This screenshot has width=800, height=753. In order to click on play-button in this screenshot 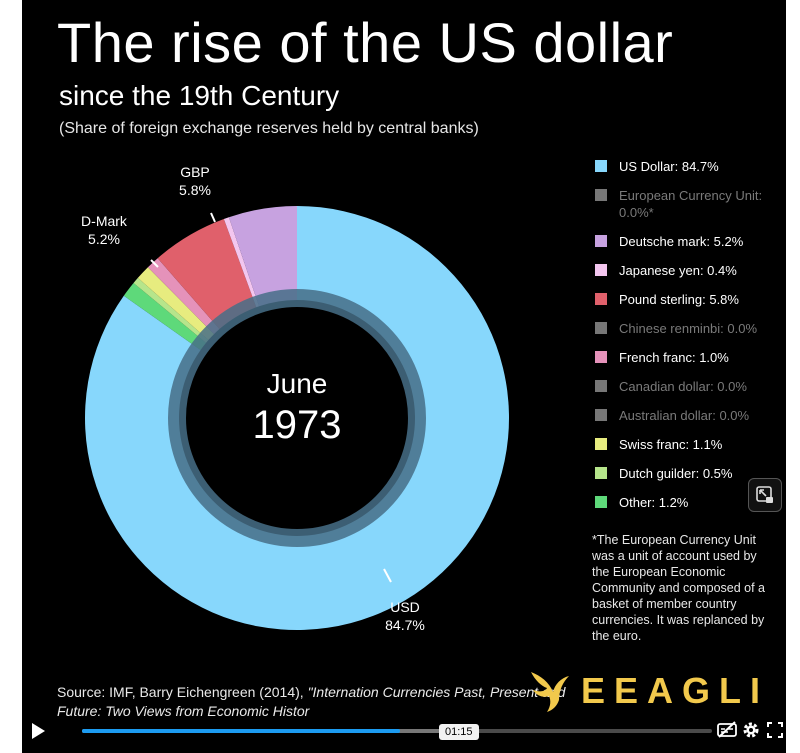, I will do `click(38, 731)`.